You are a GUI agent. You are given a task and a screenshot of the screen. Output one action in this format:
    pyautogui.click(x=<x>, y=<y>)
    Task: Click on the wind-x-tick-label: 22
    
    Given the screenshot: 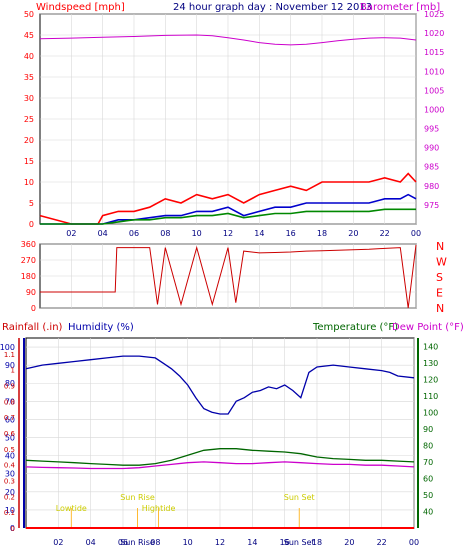 What is the action you would take?
    pyautogui.click(x=385, y=233)
    